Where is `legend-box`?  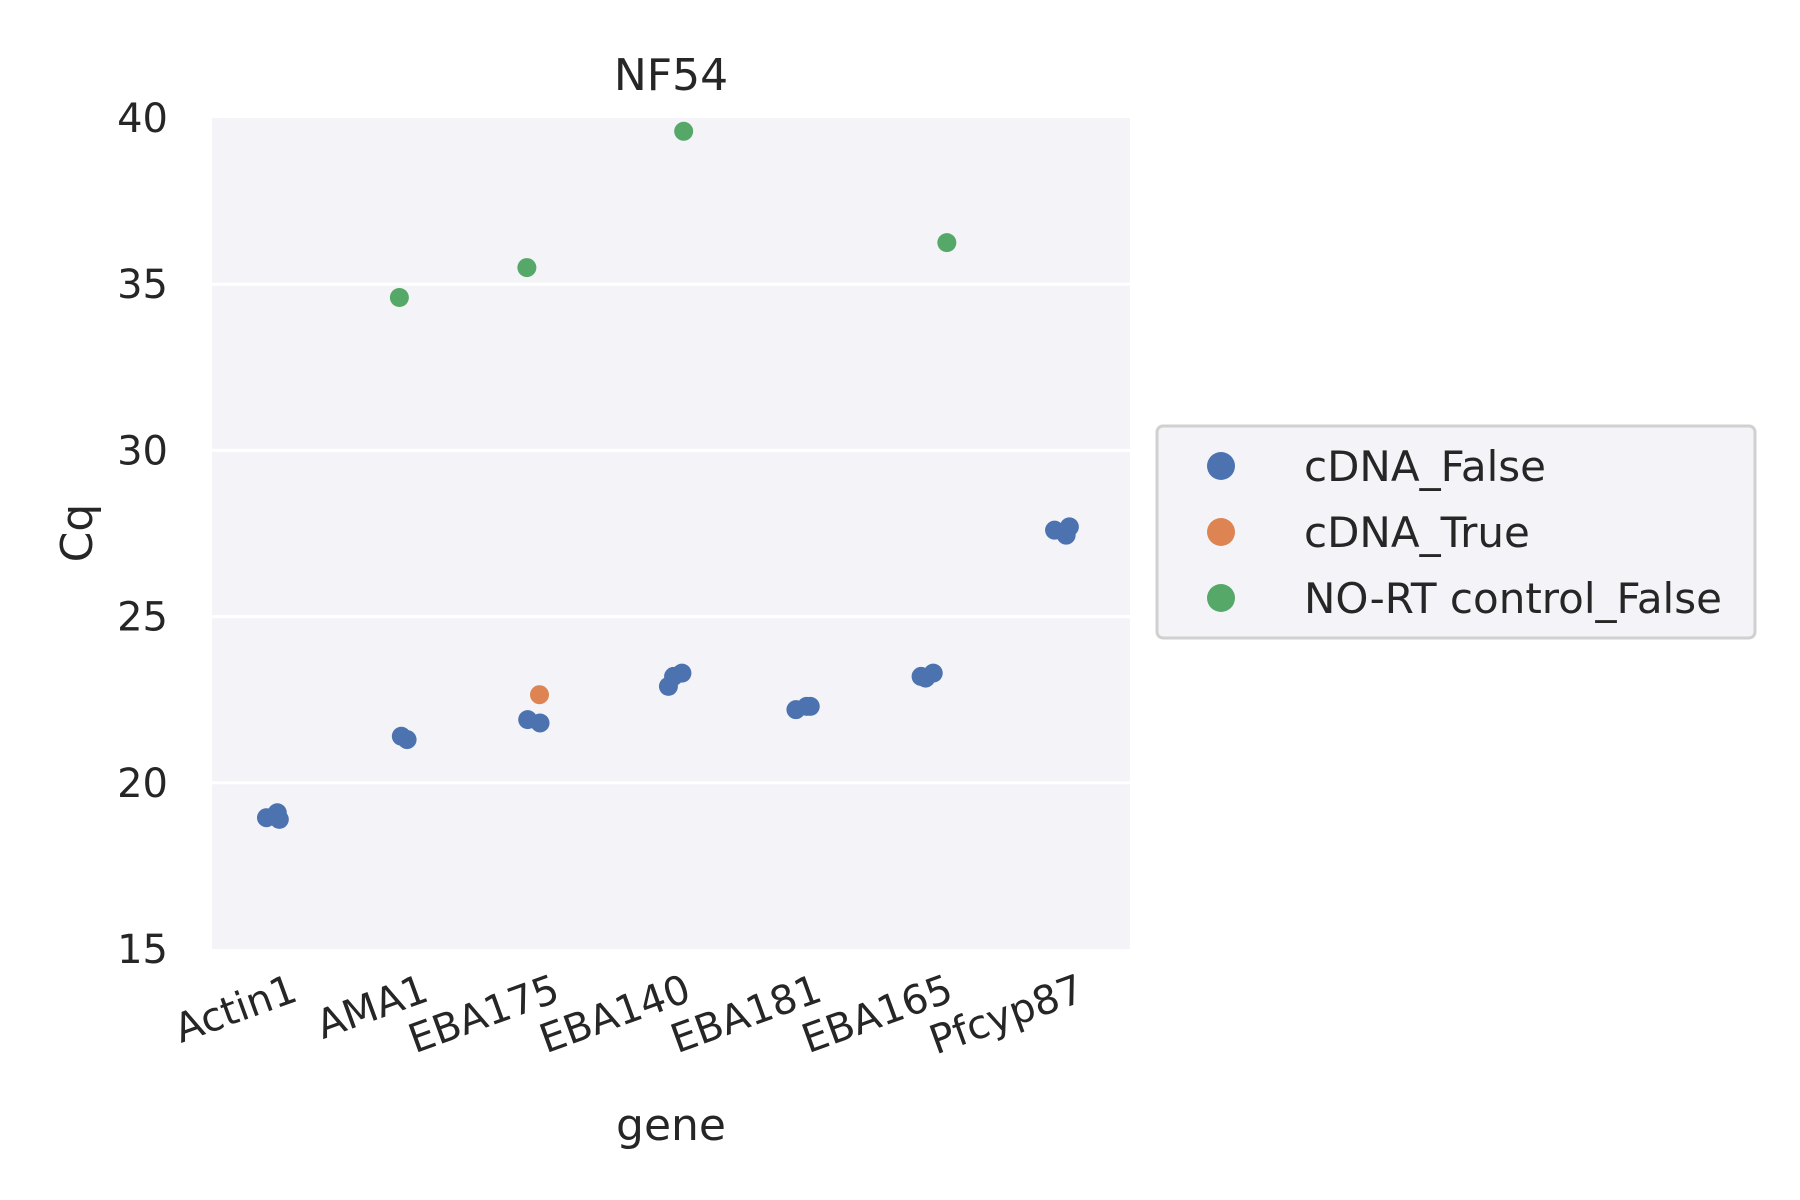 legend-box is located at coordinates (1456, 532).